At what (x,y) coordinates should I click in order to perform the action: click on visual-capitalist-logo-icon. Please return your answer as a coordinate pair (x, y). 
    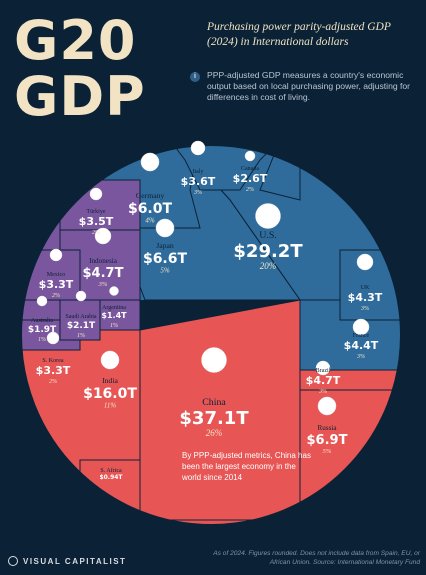
    Looking at the image, I should click on (13, 561).